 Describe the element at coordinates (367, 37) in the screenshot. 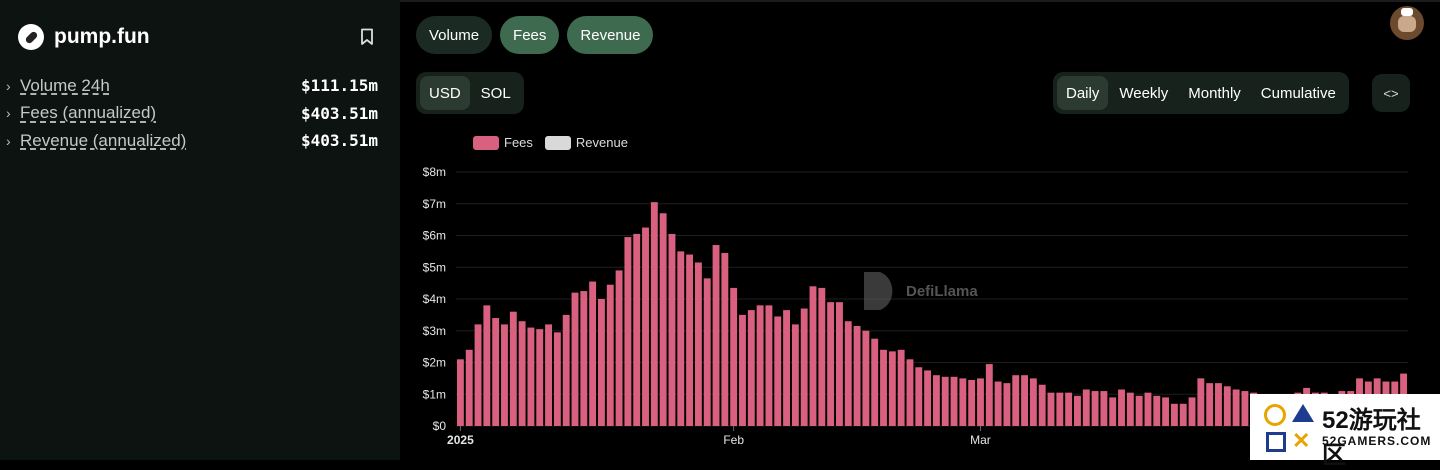

I see `bookmark-icon` at that location.